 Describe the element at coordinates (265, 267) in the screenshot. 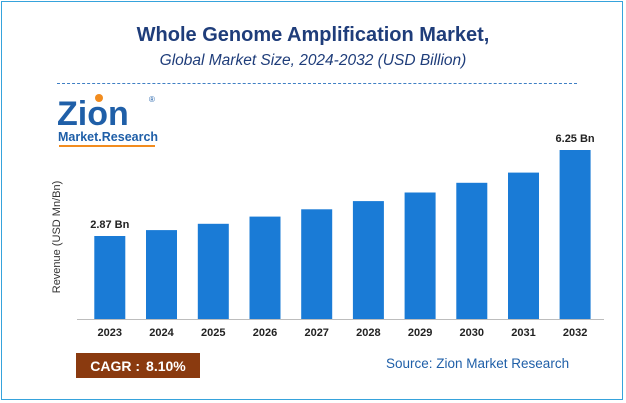

I see `bar-2026` at that location.